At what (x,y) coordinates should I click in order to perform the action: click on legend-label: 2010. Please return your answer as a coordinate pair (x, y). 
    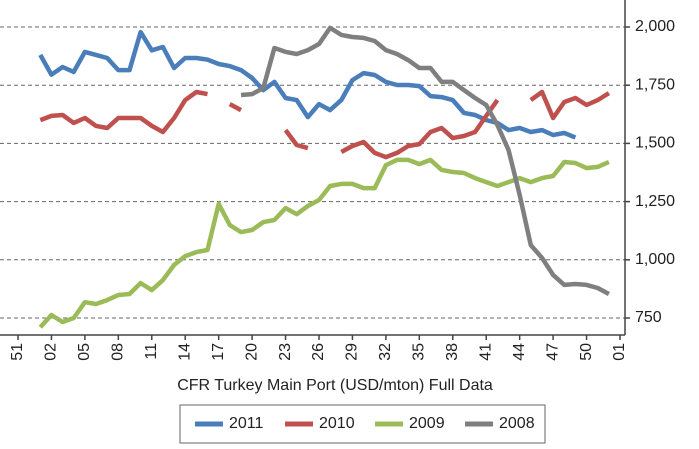
    Looking at the image, I should click on (337, 423).